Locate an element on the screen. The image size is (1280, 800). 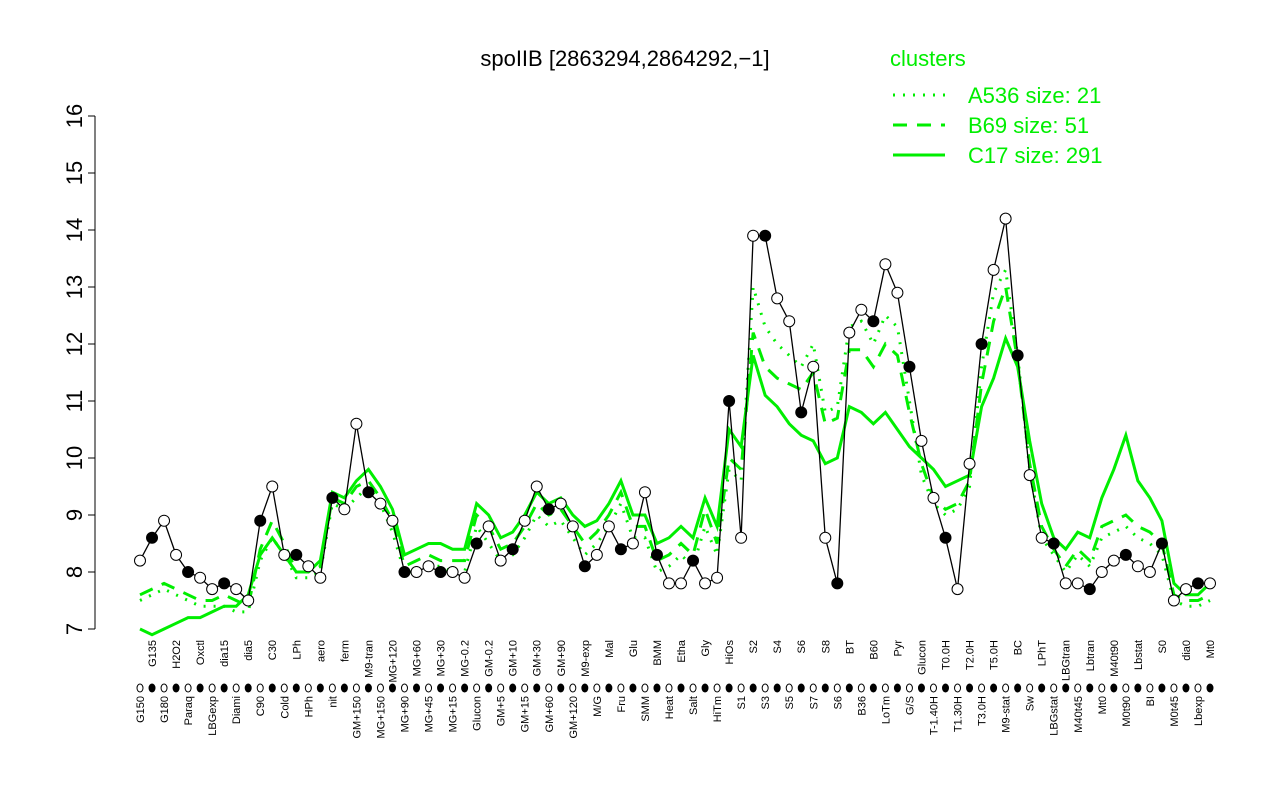
x-tick-label: HiOs is located at coordinates (730, 652).